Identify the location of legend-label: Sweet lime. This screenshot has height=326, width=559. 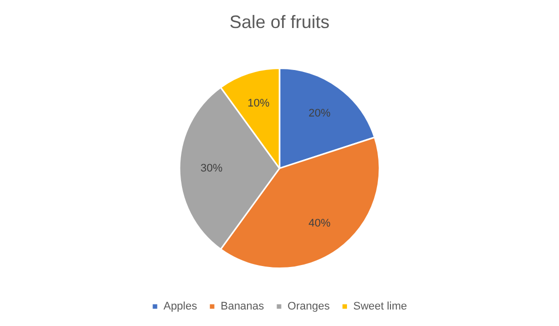
(380, 306).